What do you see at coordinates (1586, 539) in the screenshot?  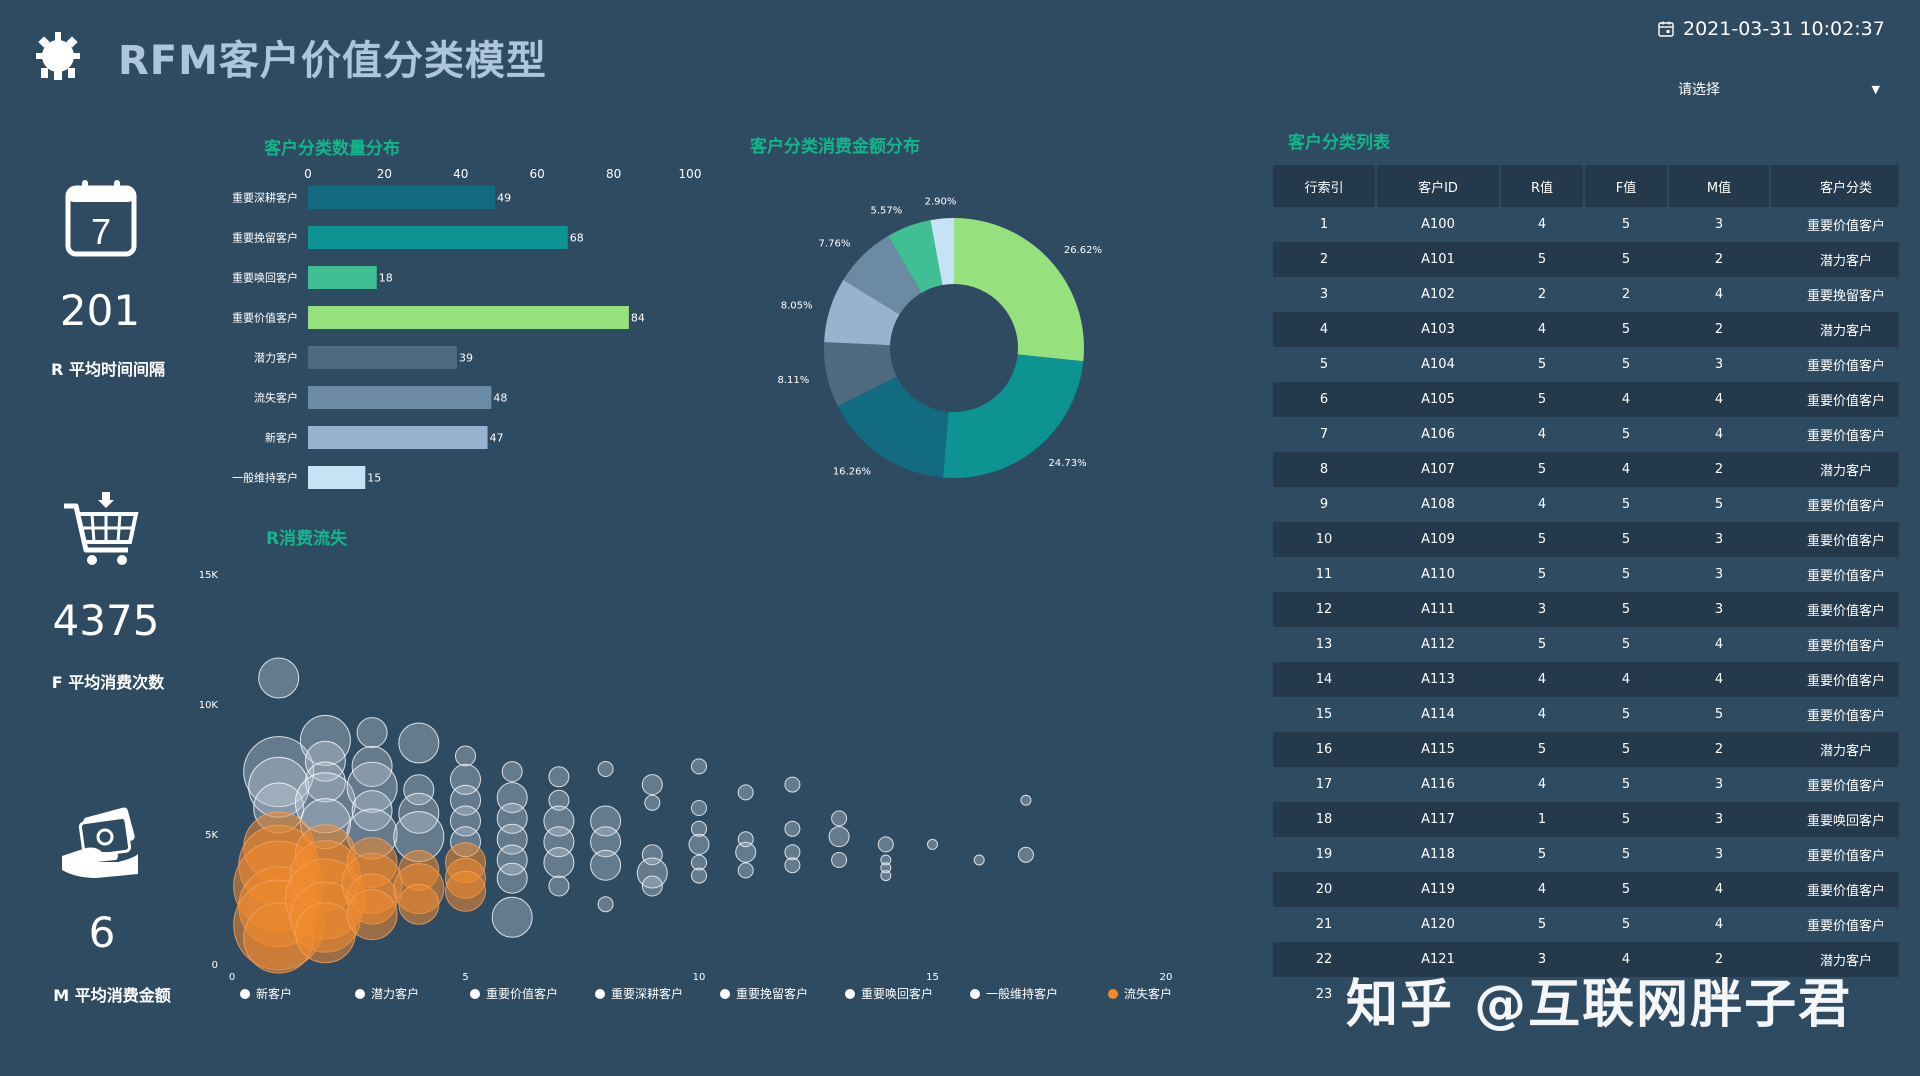 I see `table-row: 10 A109 5 5 3 重要价值客户` at bounding box center [1586, 539].